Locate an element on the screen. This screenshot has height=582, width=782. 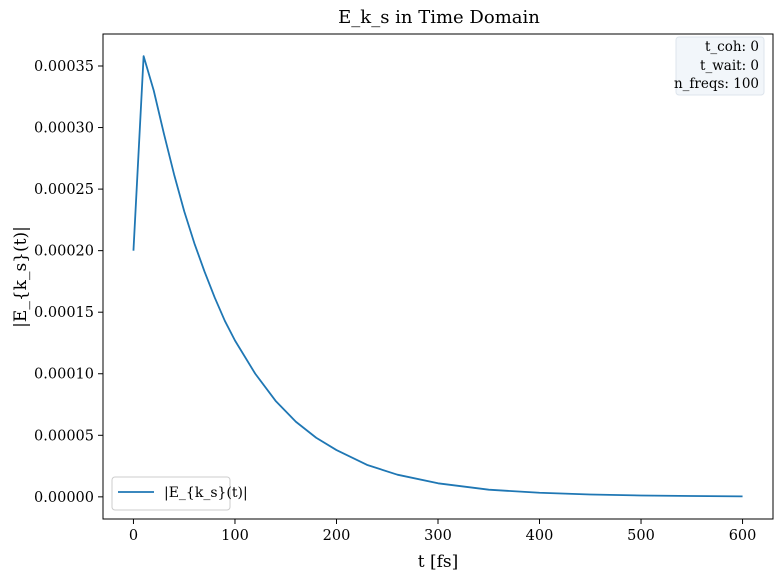
info-box: t_coh: 0 t_wait: 0 n_freqs: 100 is located at coordinates (719, 66).